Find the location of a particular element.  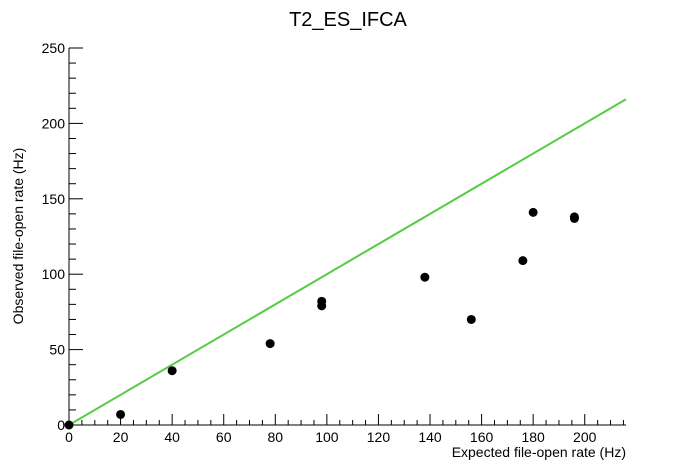

x-tick-label: 40 is located at coordinates (172, 437).